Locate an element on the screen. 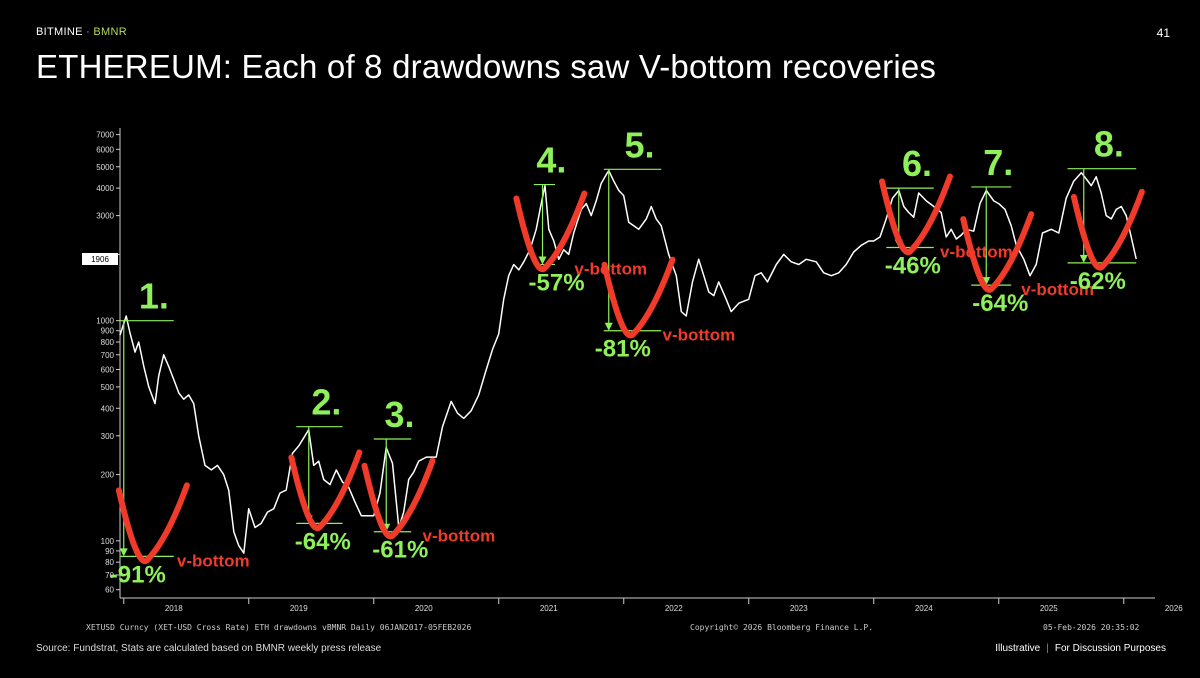 Image resolution: width=1200 pixels, height=678 pixels. y-tick-label: 200 is located at coordinates (108, 475).